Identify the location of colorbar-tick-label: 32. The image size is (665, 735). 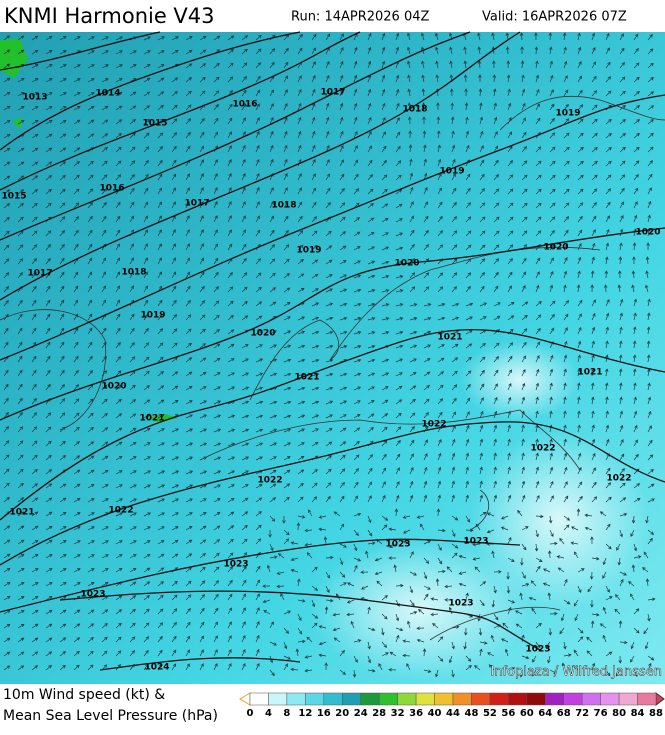
(398, 713).